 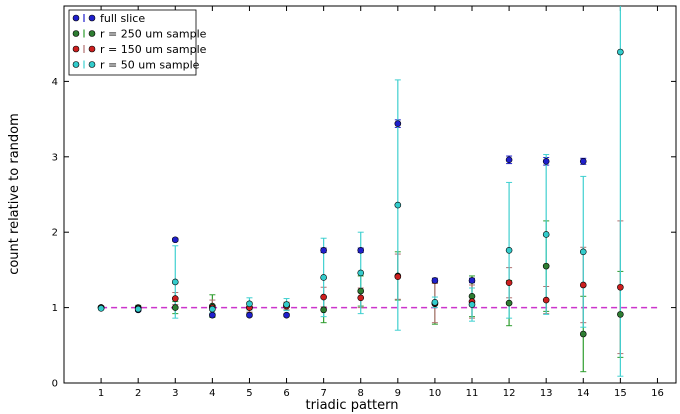 What do you see at coordinates (398, 393) in the screenshot?
I see `x-tick-label: 9` at bounding box center [398, 393].